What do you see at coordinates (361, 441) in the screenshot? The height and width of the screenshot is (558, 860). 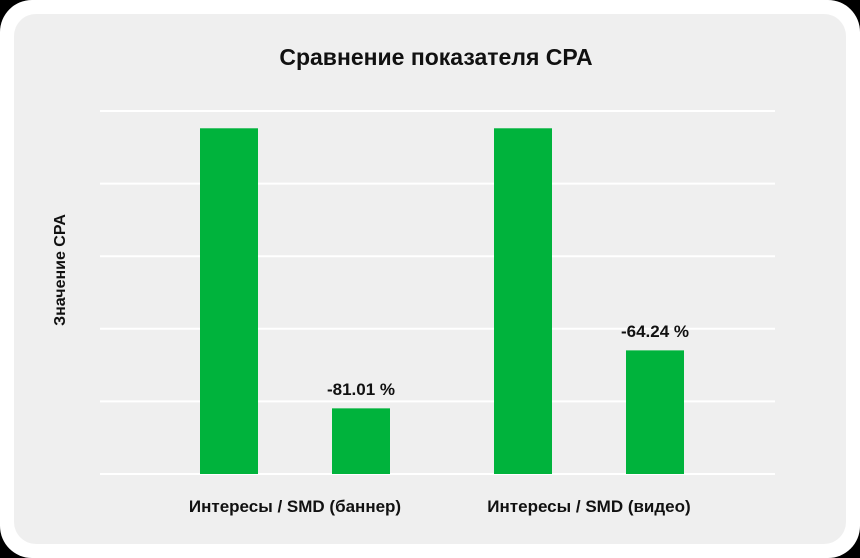 I see `bar-series1-cat0` at bounding box center [361, 441].